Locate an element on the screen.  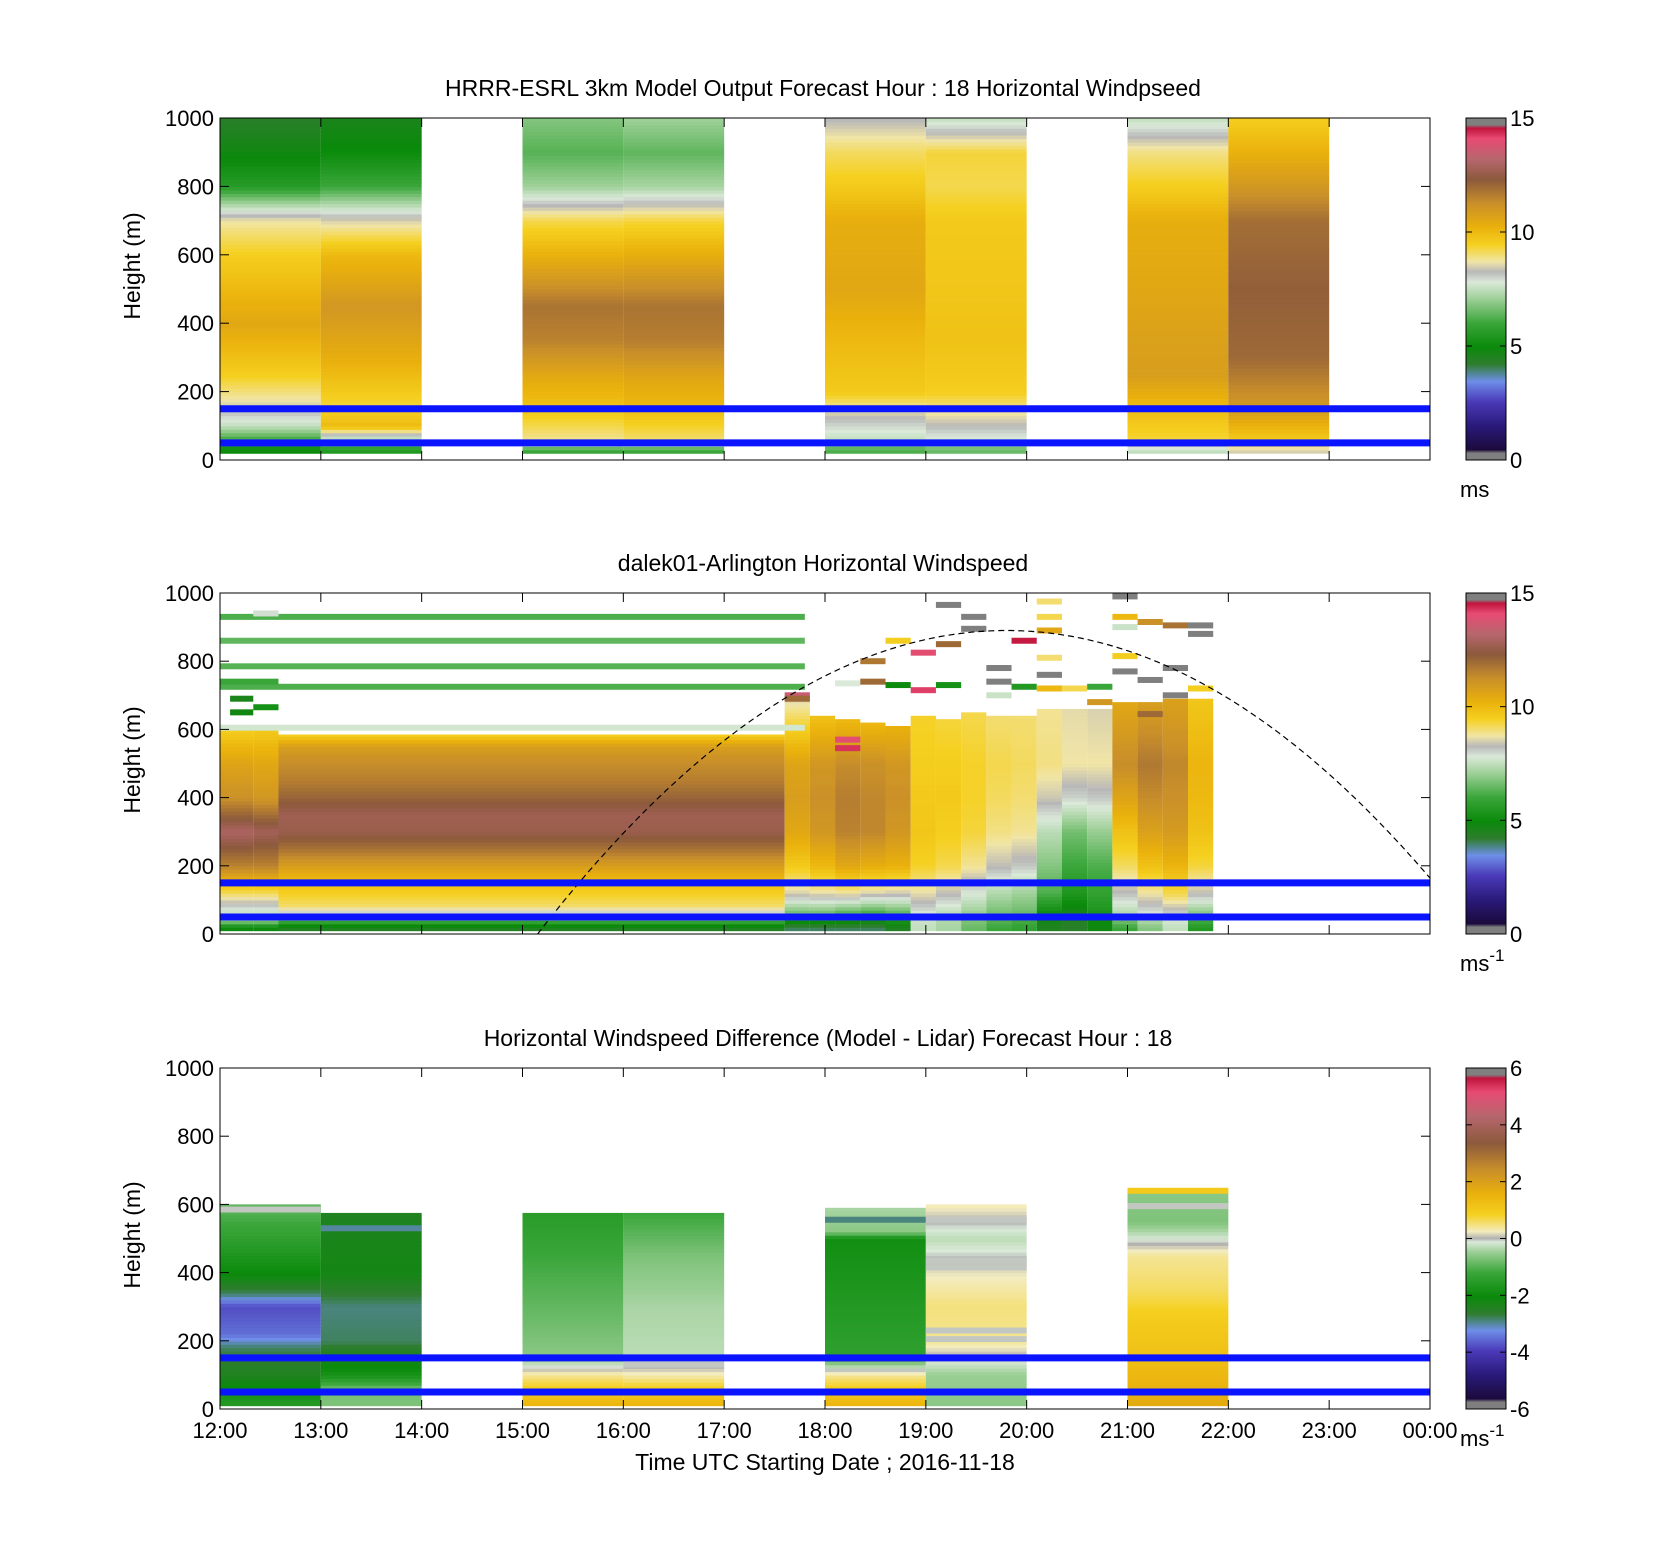
model-heatmap is located at coordinates (775, 286).